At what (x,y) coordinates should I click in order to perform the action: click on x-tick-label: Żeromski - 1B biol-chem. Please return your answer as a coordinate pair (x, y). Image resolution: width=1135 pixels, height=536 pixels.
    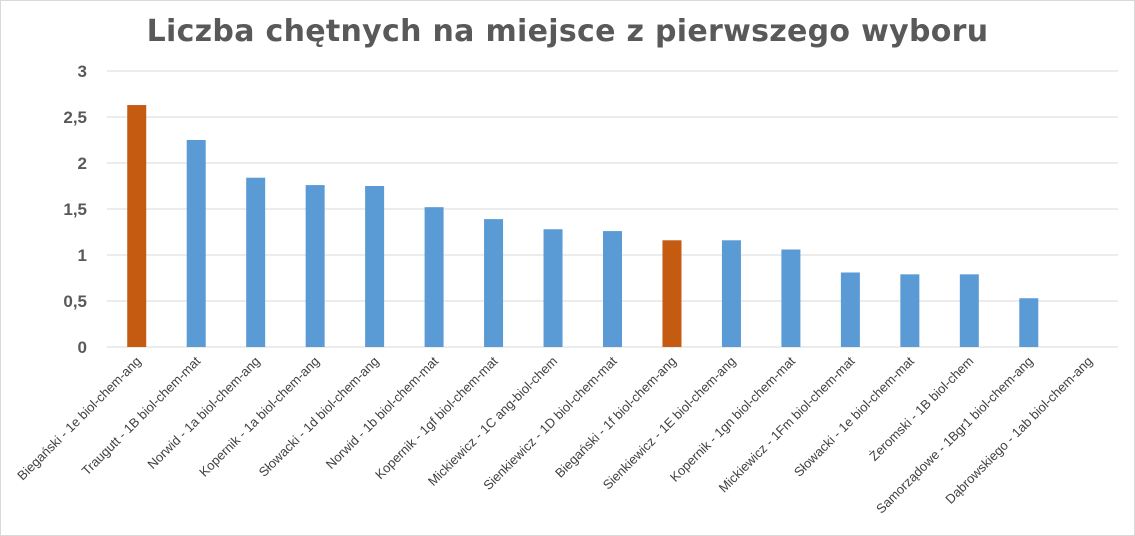
    Looking at the image, I should click on (921, 409).